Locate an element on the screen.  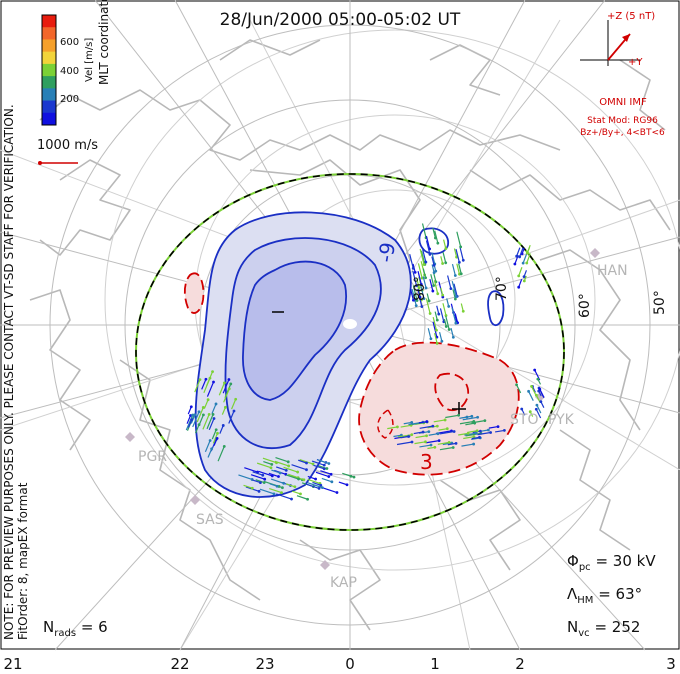
fit-order-label: FitOrder: 8, mapEX format is located at coordinates (23, 561).